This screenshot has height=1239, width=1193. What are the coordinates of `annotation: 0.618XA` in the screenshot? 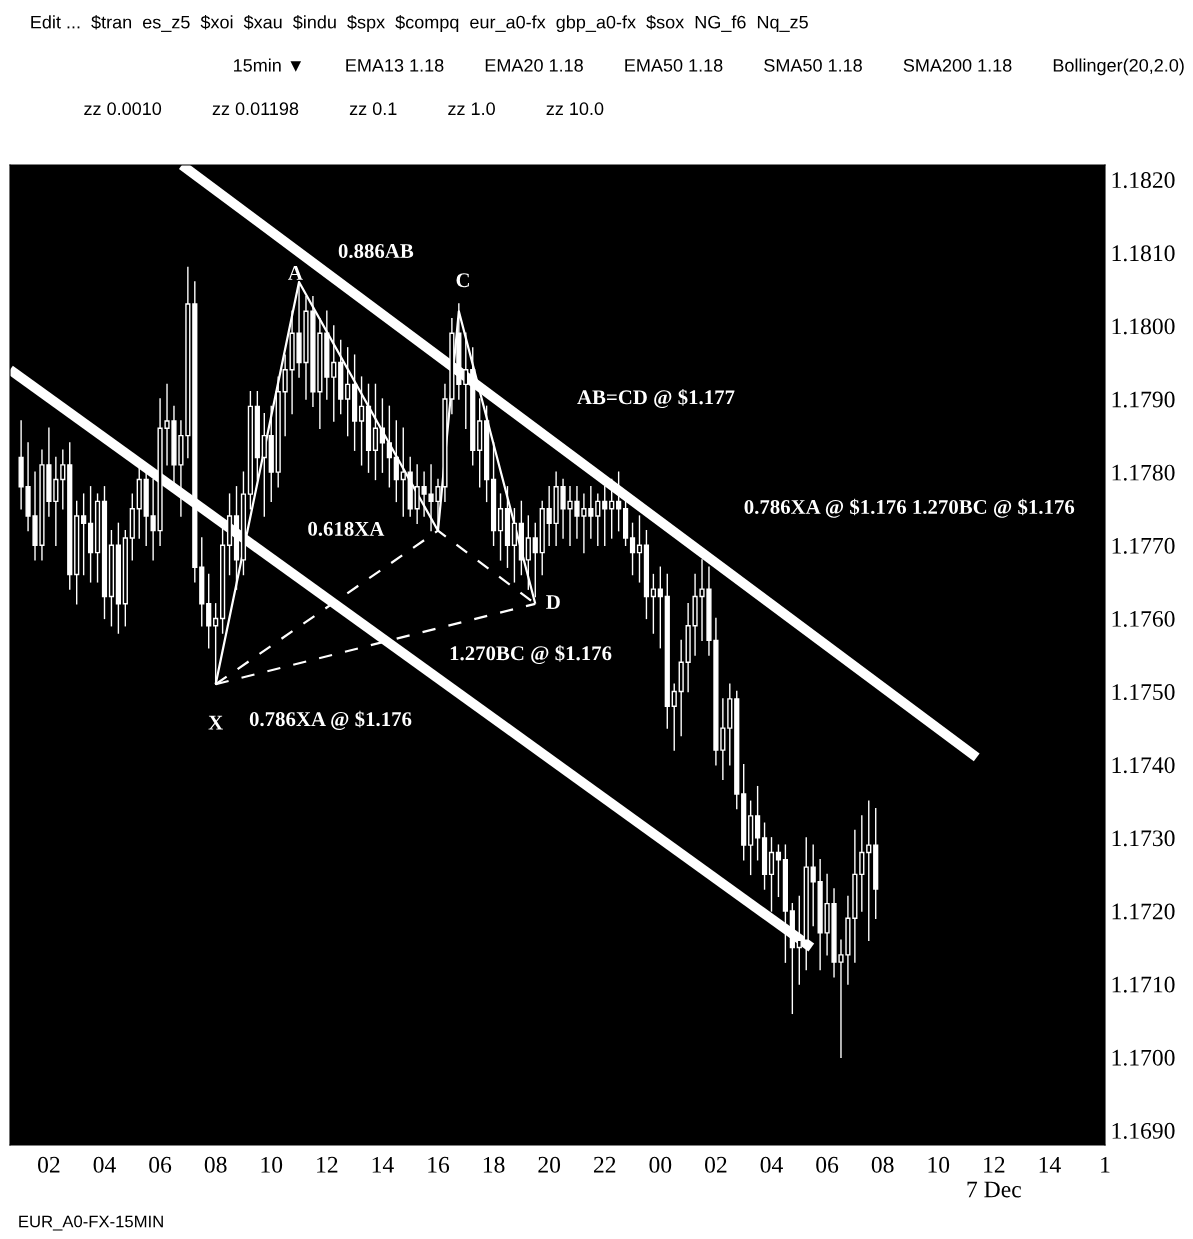 It's located at (346, 528).